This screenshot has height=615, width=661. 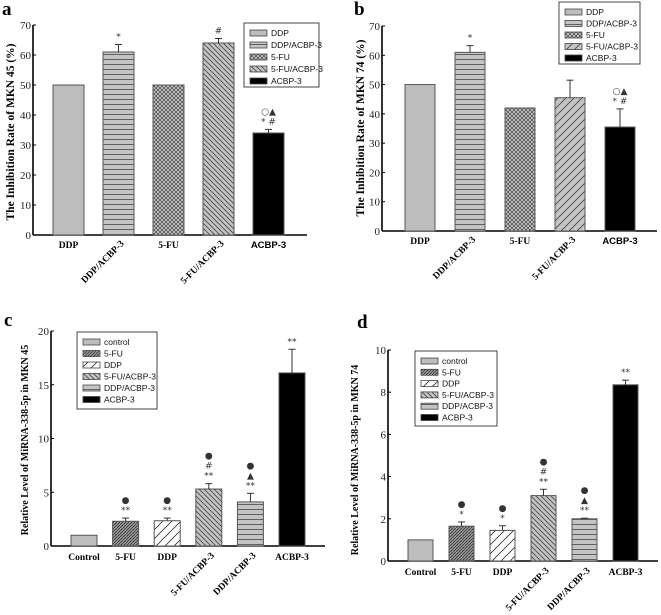 What do you see at coordinates (84, 558) in the screenshot?
I see `x-category-label: Control` at bounding box center [84, 558].